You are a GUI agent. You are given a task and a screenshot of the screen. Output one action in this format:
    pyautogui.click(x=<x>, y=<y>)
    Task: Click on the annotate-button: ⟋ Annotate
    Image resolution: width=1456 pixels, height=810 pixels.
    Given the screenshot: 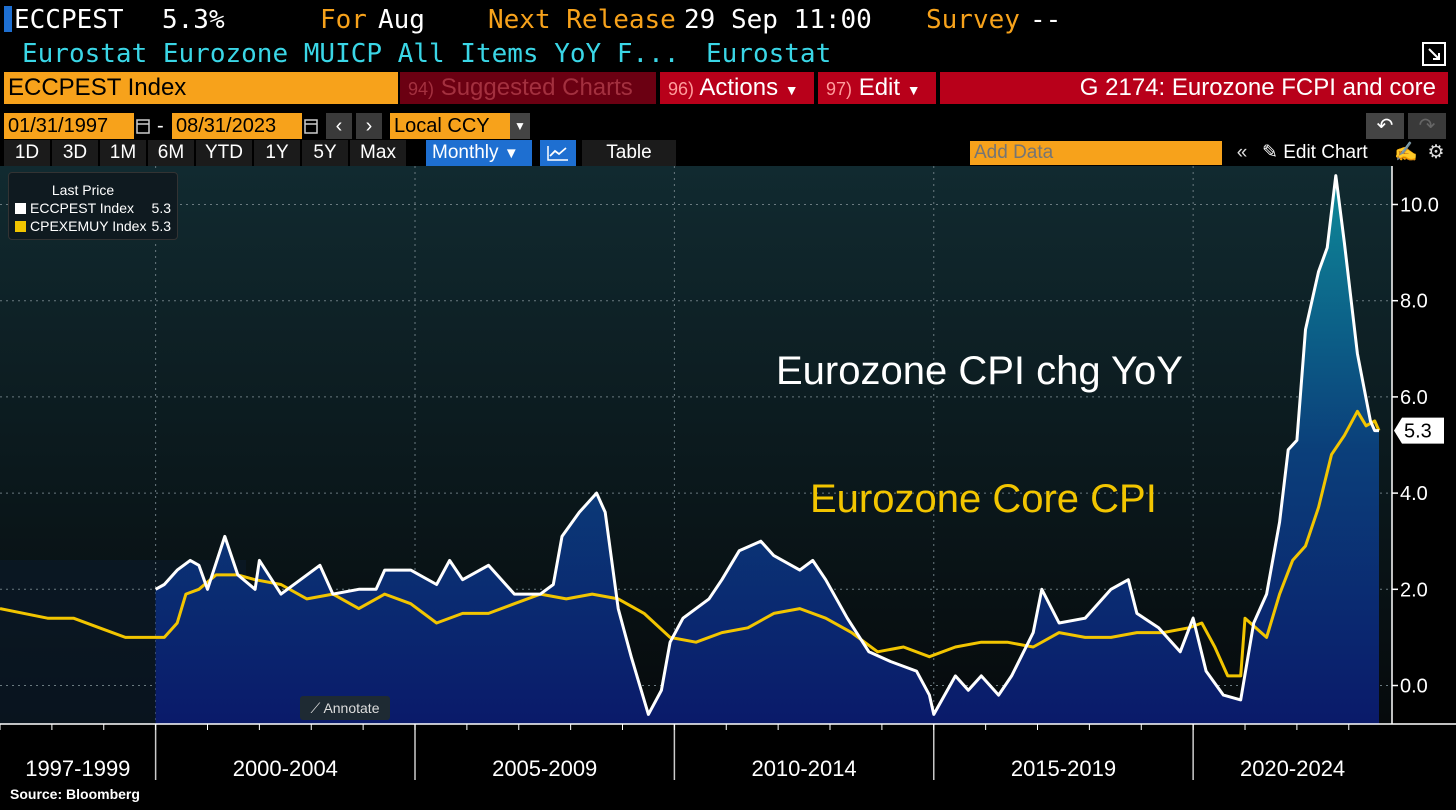 What is the action you would take?
    pyautogui.click(x=345, y=708)
    